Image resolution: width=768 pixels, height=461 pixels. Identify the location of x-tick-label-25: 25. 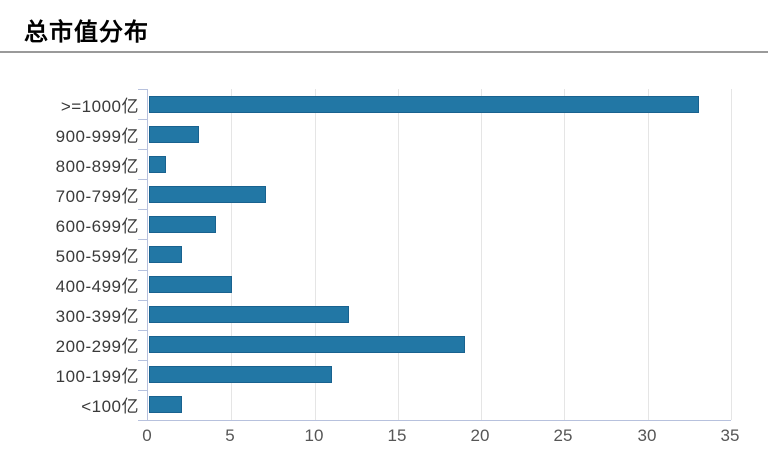
(563, 435).